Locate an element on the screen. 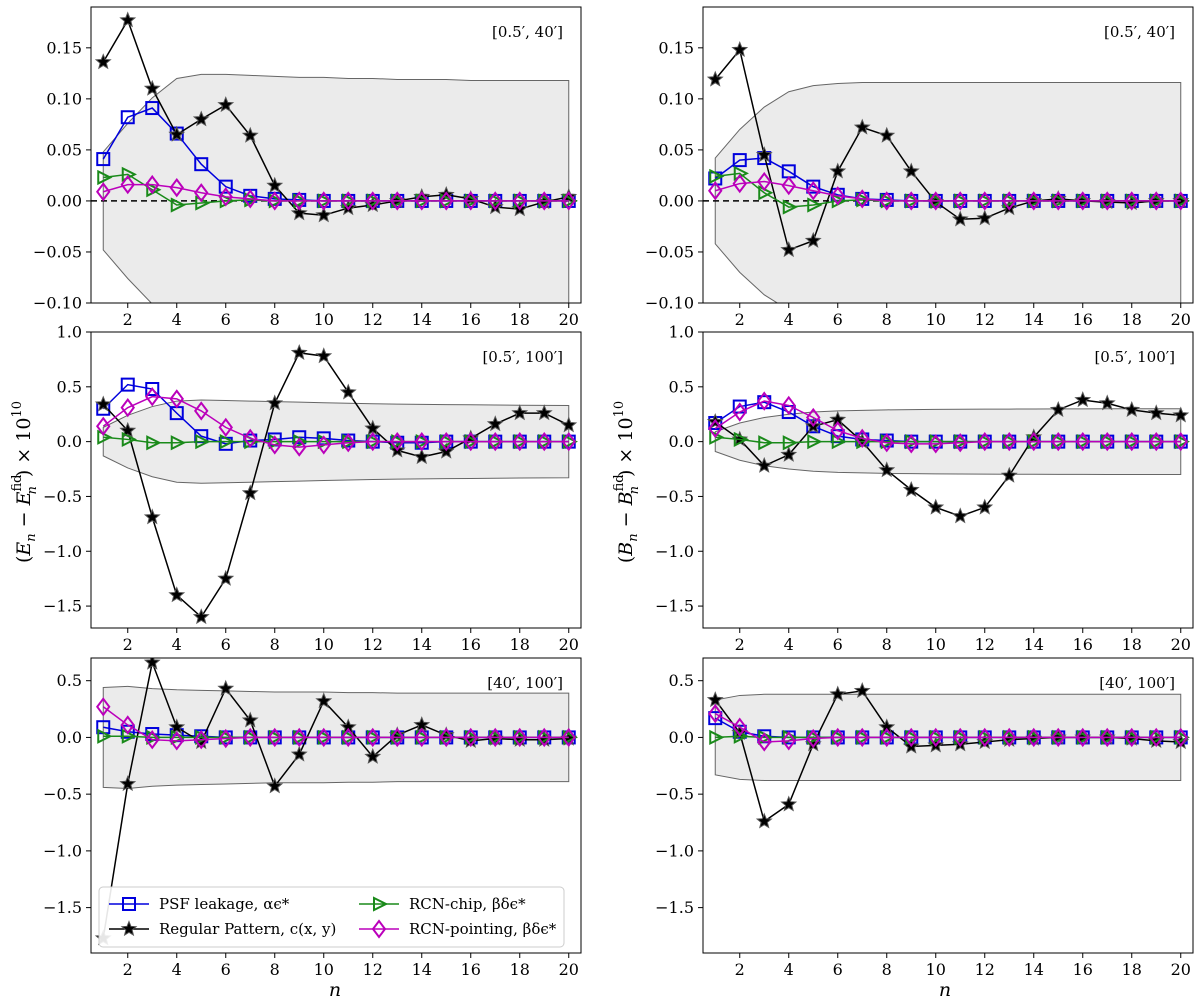 The height and width of the screenshot is (1003, 1200). y-tick-label: 1.0 is located at coordinates (69, 332).